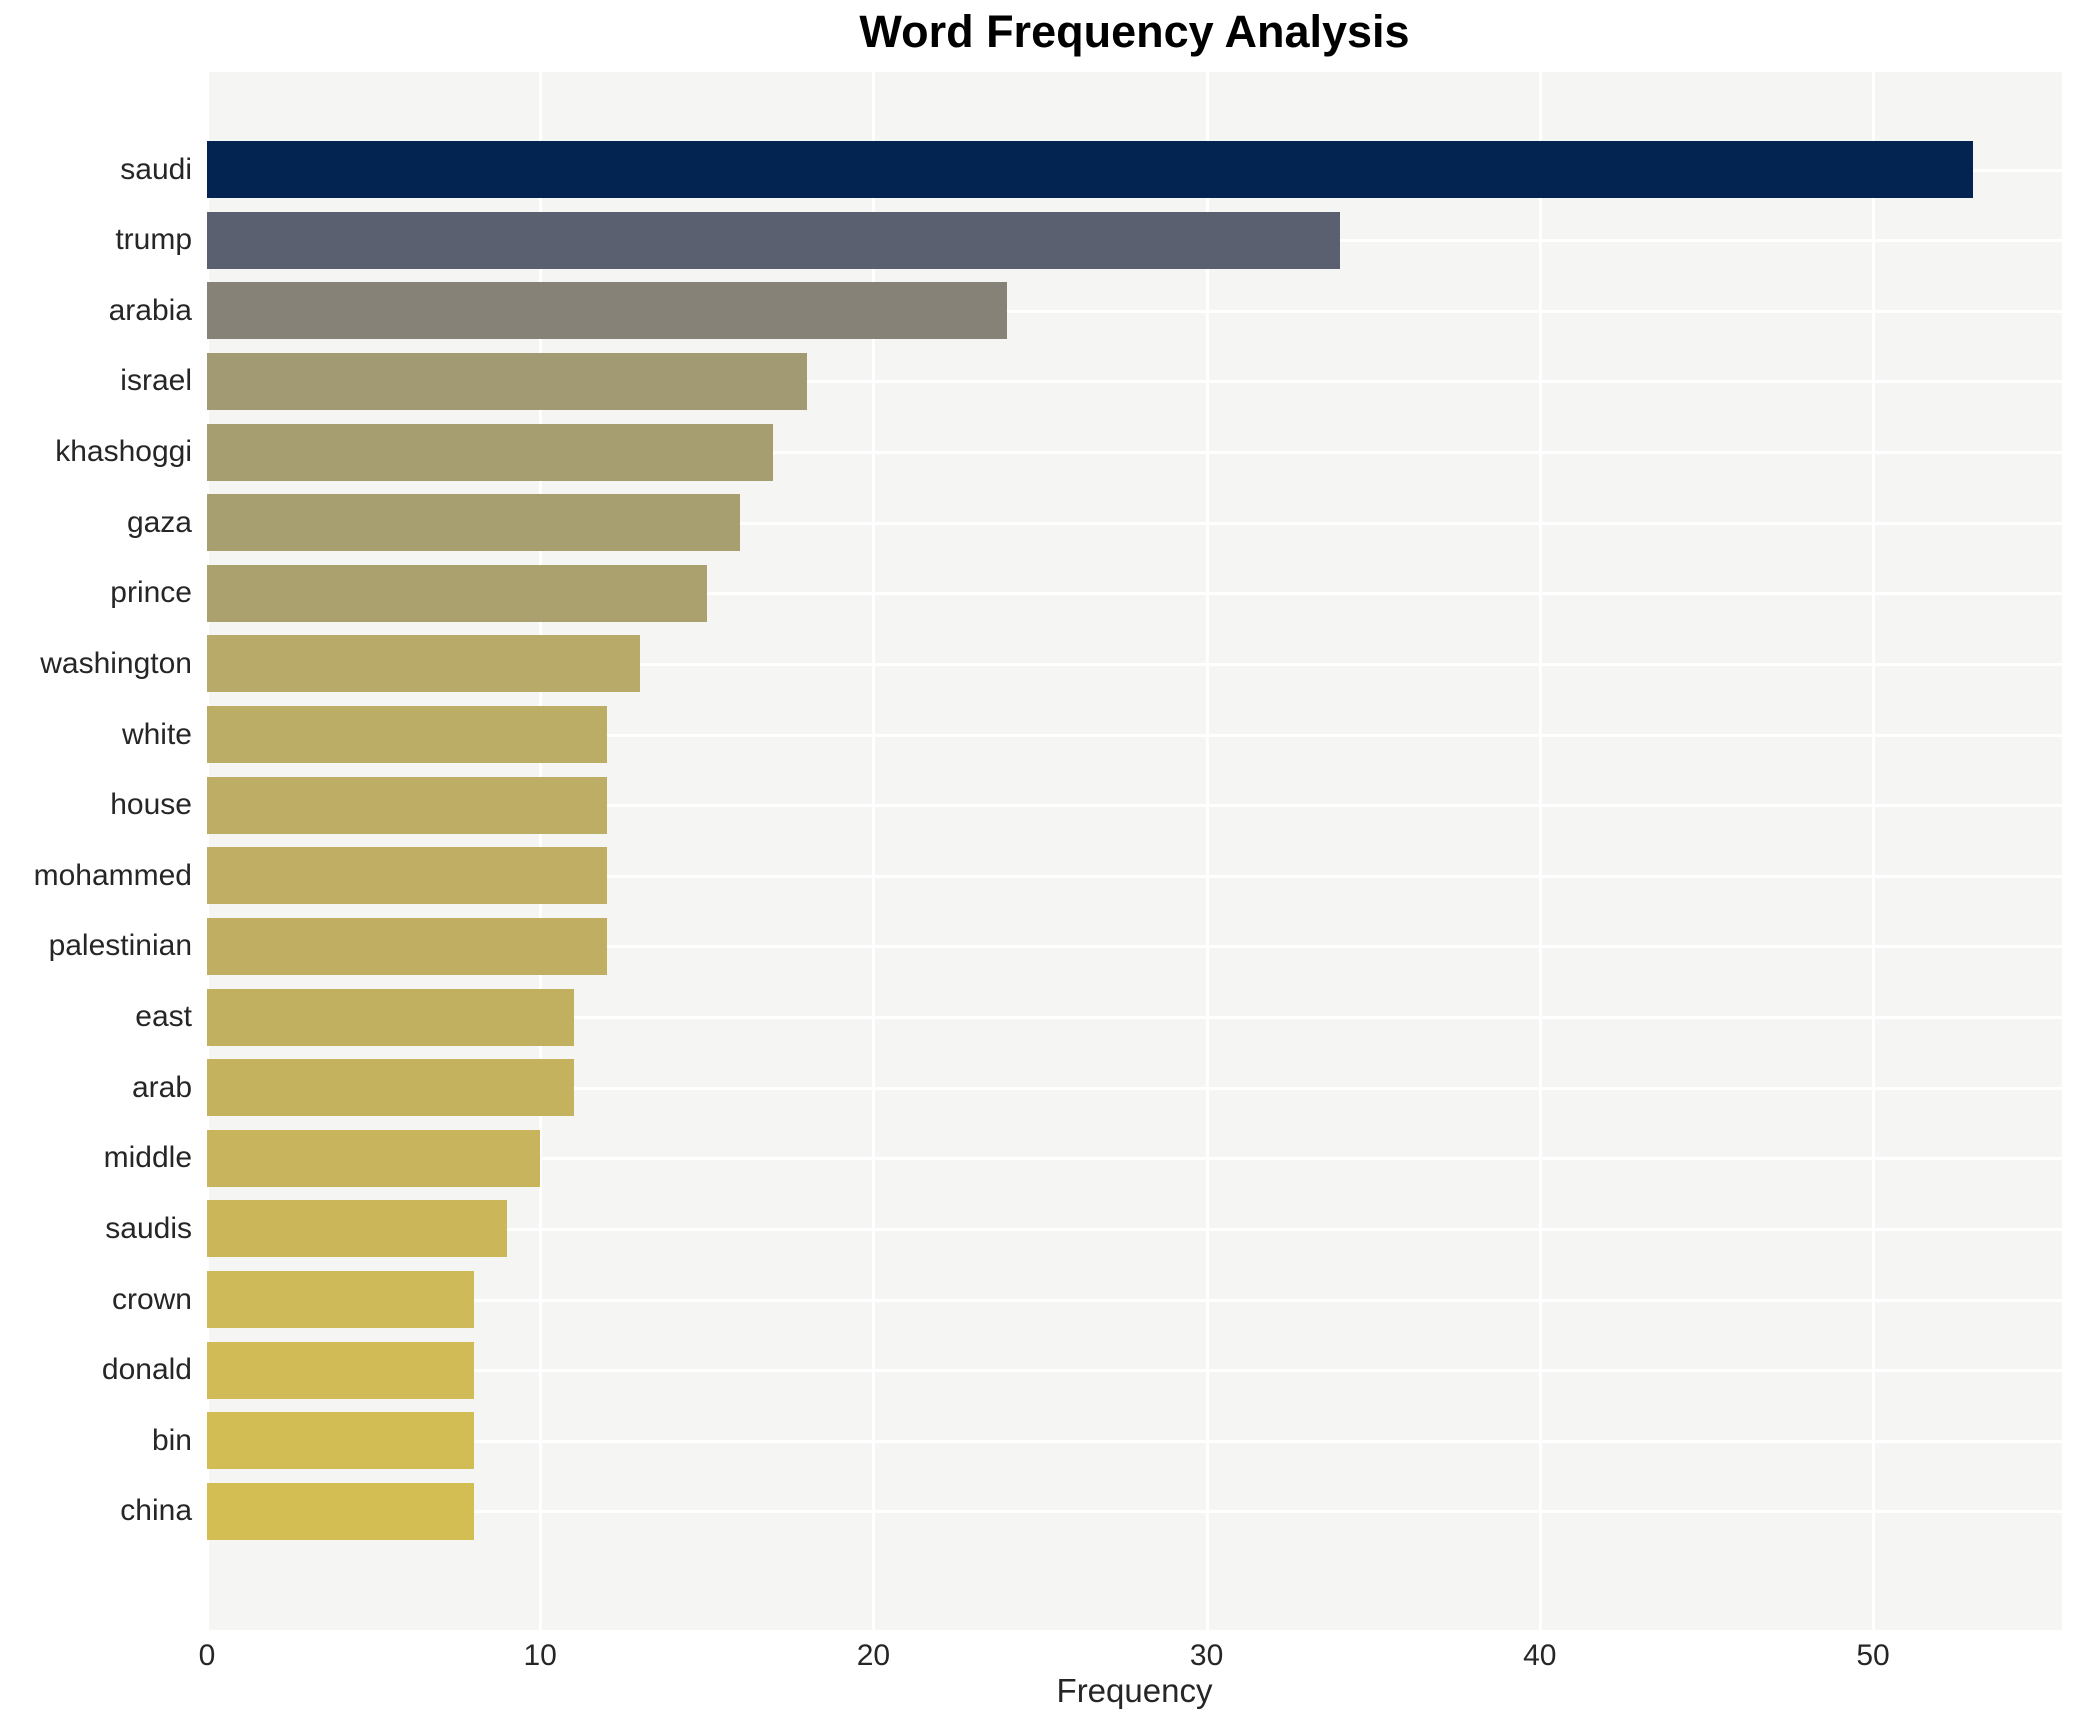  I want to click on bar-arab, so click(390, 1088).